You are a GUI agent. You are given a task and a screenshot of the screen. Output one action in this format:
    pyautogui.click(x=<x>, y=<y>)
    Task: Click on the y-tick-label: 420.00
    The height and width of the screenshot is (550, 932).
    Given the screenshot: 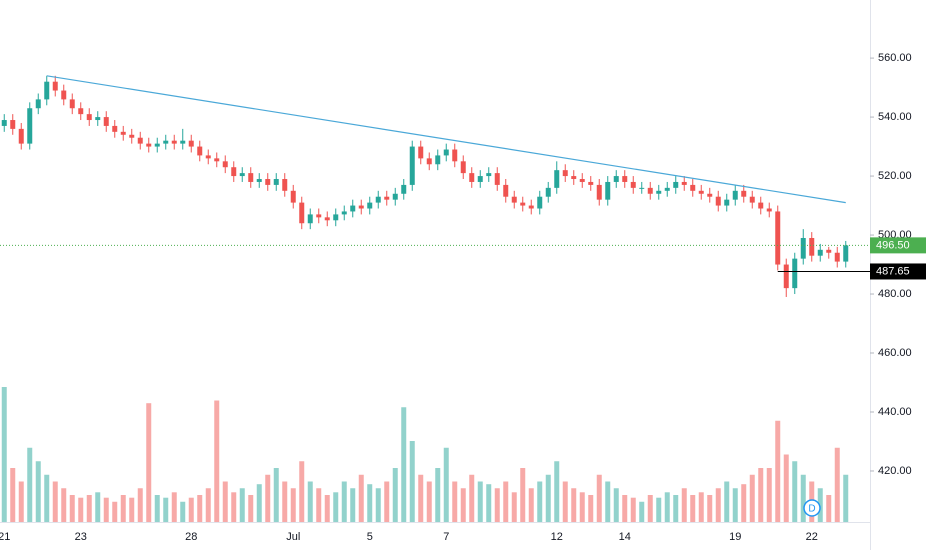 What is the action you would take?
    pyautogui.click(x=895, y=471)
    